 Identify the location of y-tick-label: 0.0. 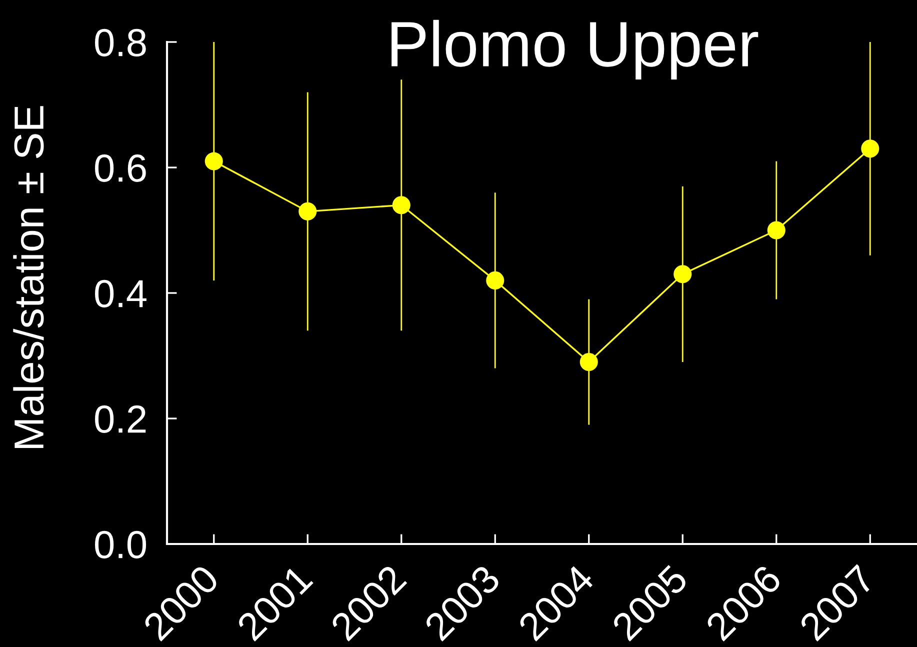
(120, 544).